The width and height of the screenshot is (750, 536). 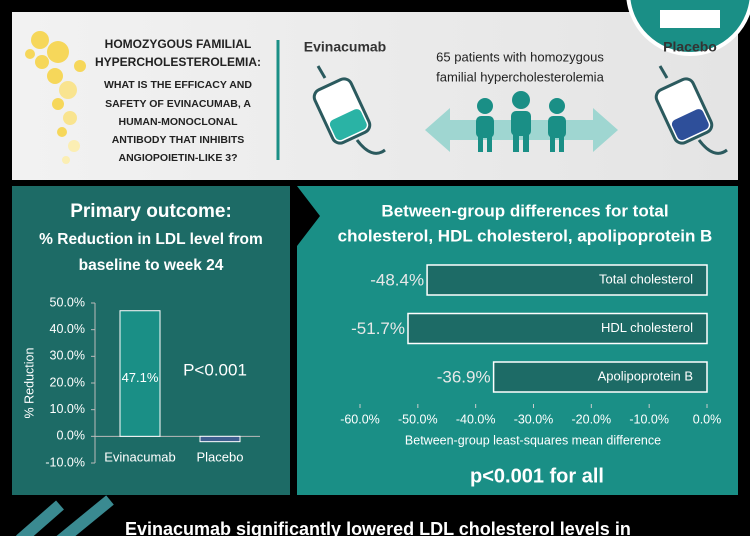 What do you see at coordinates (220, 456) in the screenshot?
I see `x-tick-label: Placebo` at bounding box center [220, 456].